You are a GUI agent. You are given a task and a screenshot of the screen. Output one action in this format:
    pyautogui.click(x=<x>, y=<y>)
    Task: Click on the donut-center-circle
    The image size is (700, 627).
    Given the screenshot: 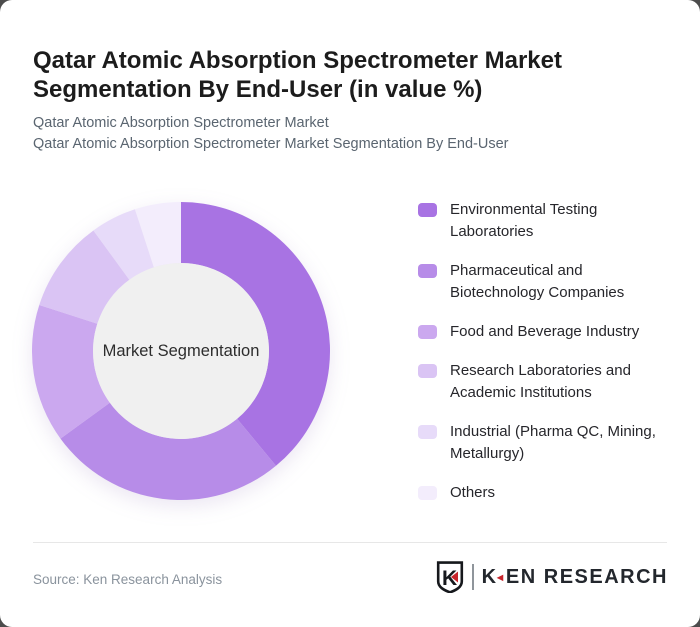 What is the action you would take?
    pyautogui.click(x=181, y=351)
    